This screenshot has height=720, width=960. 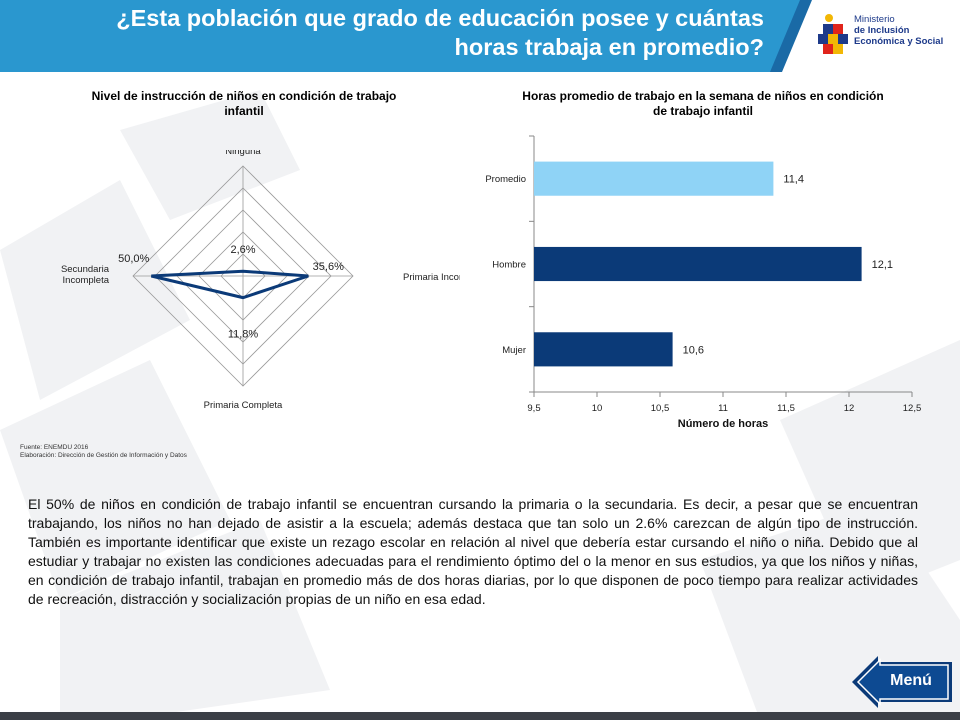 I want to click on radar-category-label-line: Primaria Incompleta, so click(x=431, y=277).